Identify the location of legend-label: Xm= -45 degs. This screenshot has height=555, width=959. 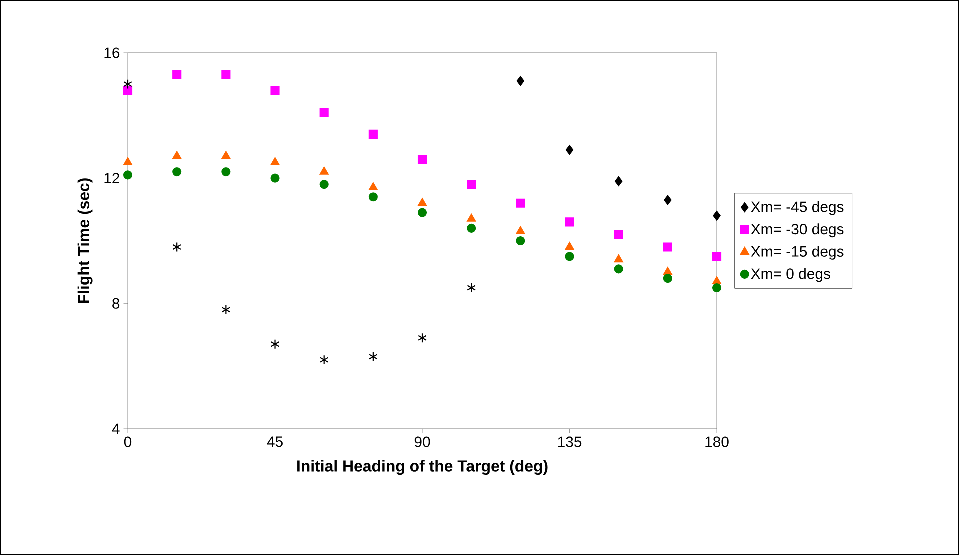
(797, 208).